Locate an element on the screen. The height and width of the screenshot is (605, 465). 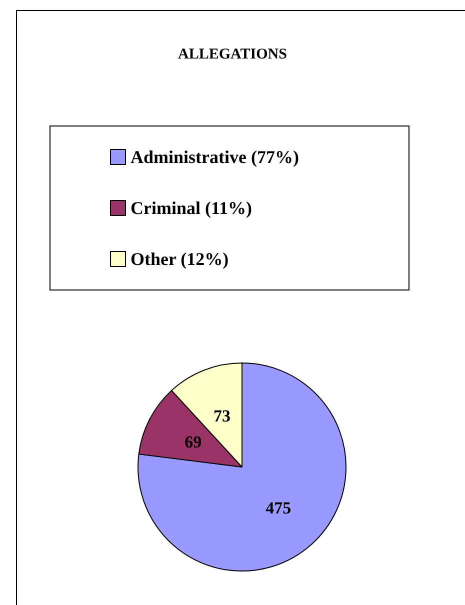
data-label: 73 is located at coordinates (222, 416).